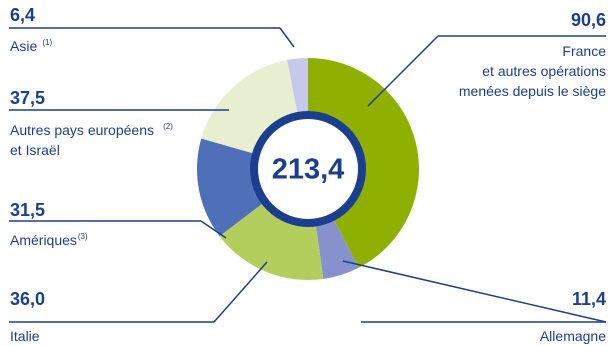  Describe the element at coordinates (271, 241) in the screenshot. I see `slice-italie` at that location.